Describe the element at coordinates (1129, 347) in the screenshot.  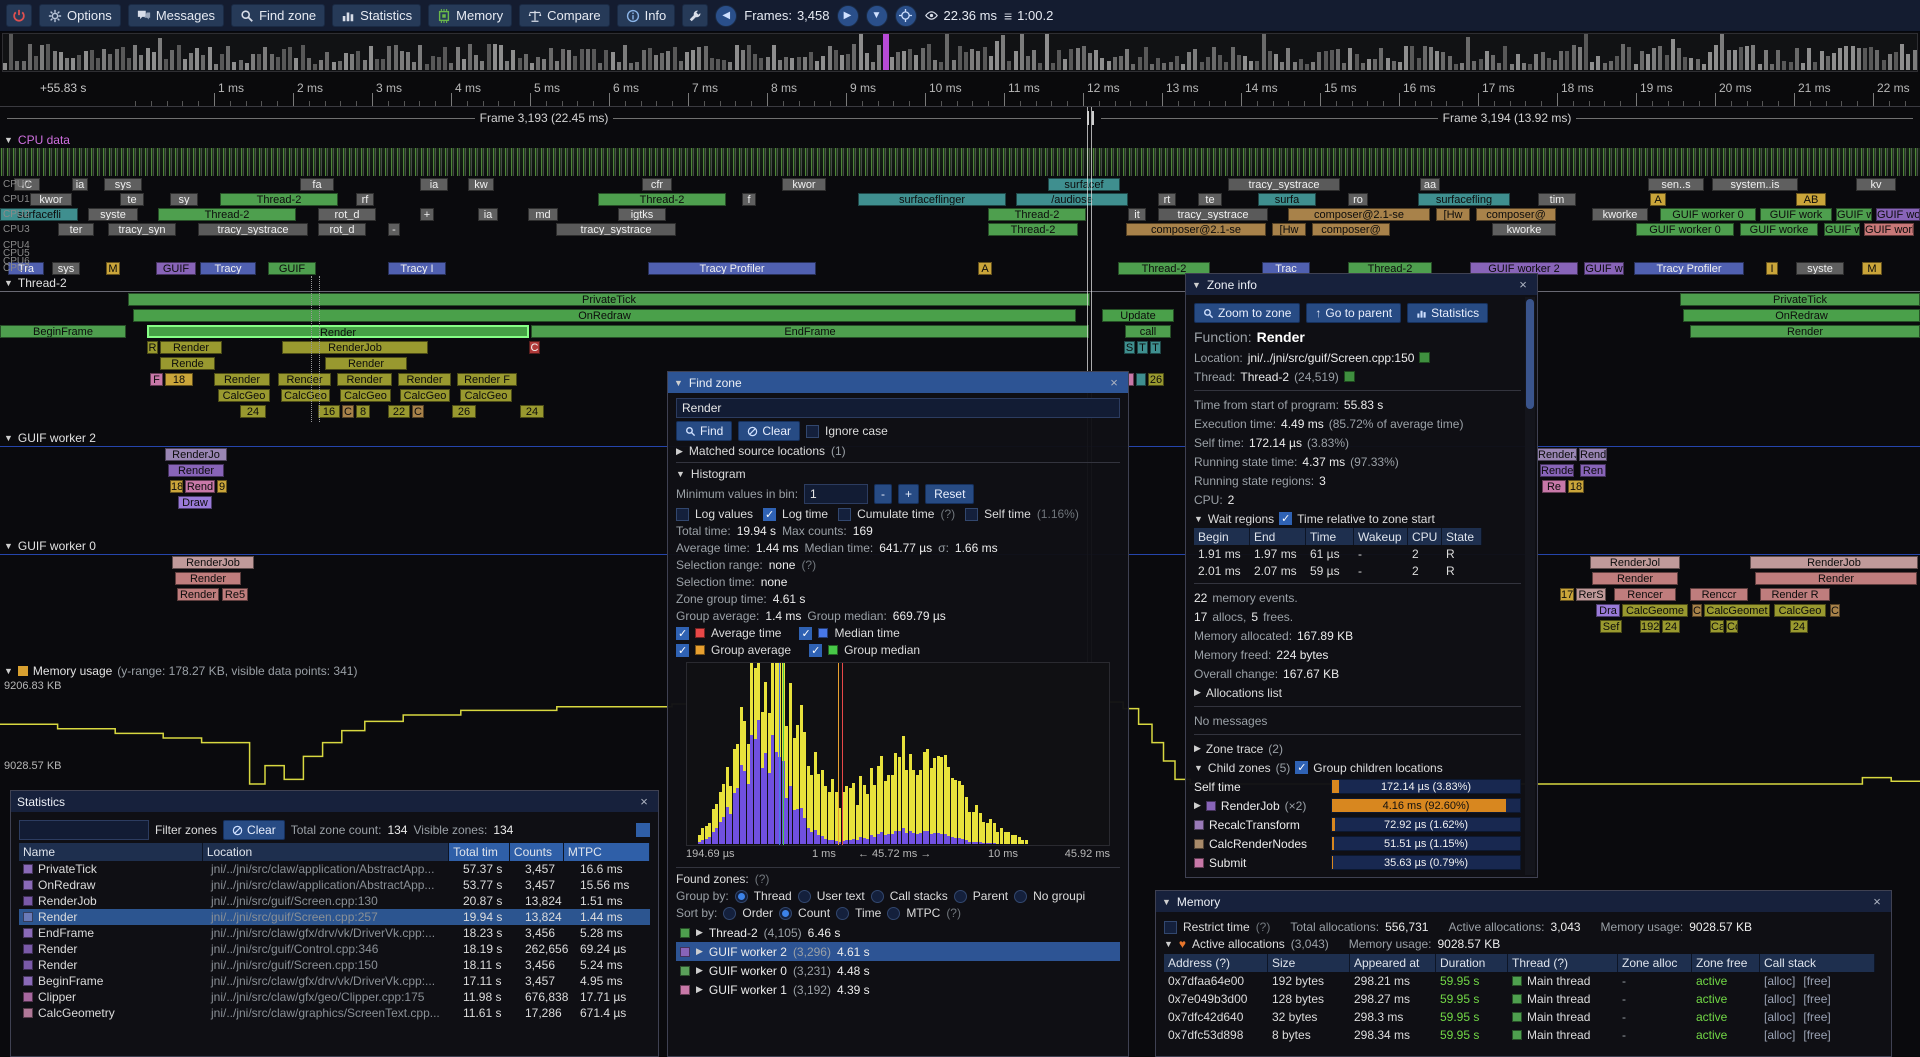
I see `timeline-zone: S` at that location.